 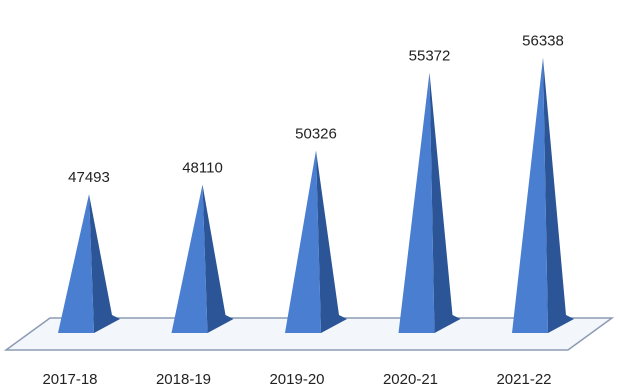 What do you see at coordinates (316, 133) in the screenshot?
I see `data-label: 50326` at bounding box center [316, 133].